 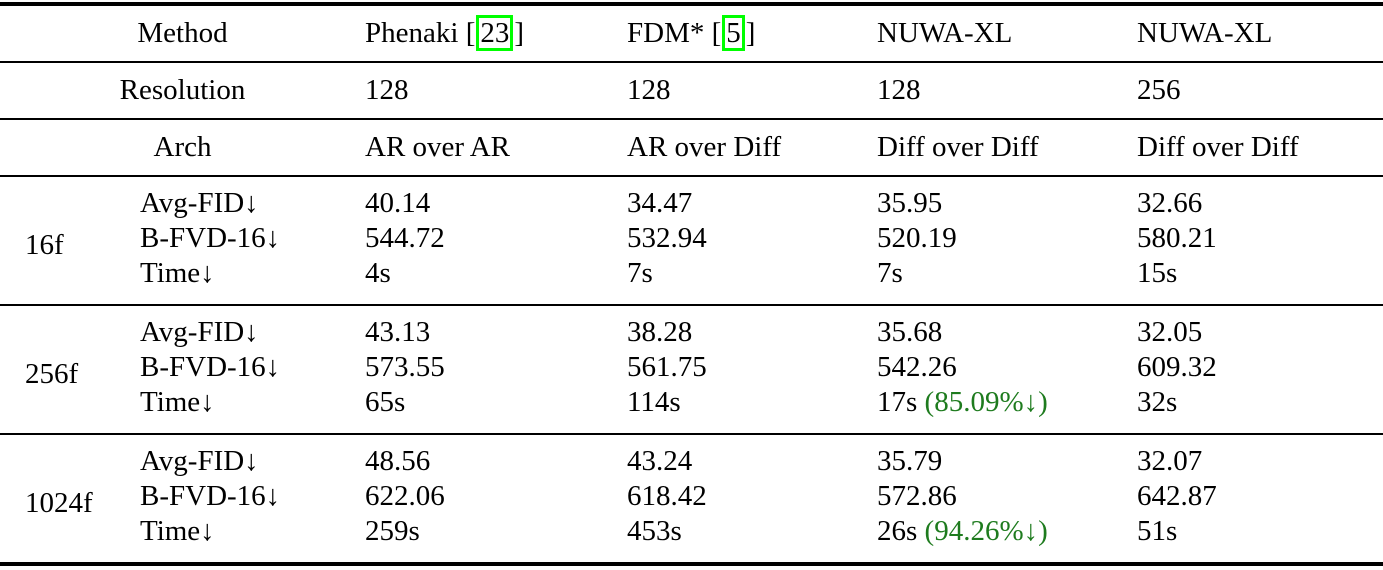 What do you see at coordinates (1170, 461) in the screenshot?
I see `cell-text: 32.07` at bounding box center [1170, 461].